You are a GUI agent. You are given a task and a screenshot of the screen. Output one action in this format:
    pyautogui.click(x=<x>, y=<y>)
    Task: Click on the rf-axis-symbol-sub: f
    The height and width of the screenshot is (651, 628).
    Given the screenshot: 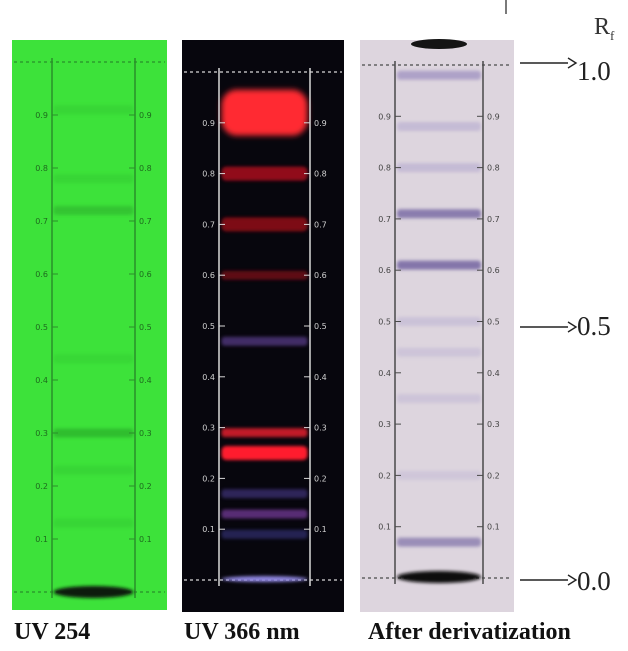 What is the action you would take?
    pyautogui.click(x=612, y=35)
    